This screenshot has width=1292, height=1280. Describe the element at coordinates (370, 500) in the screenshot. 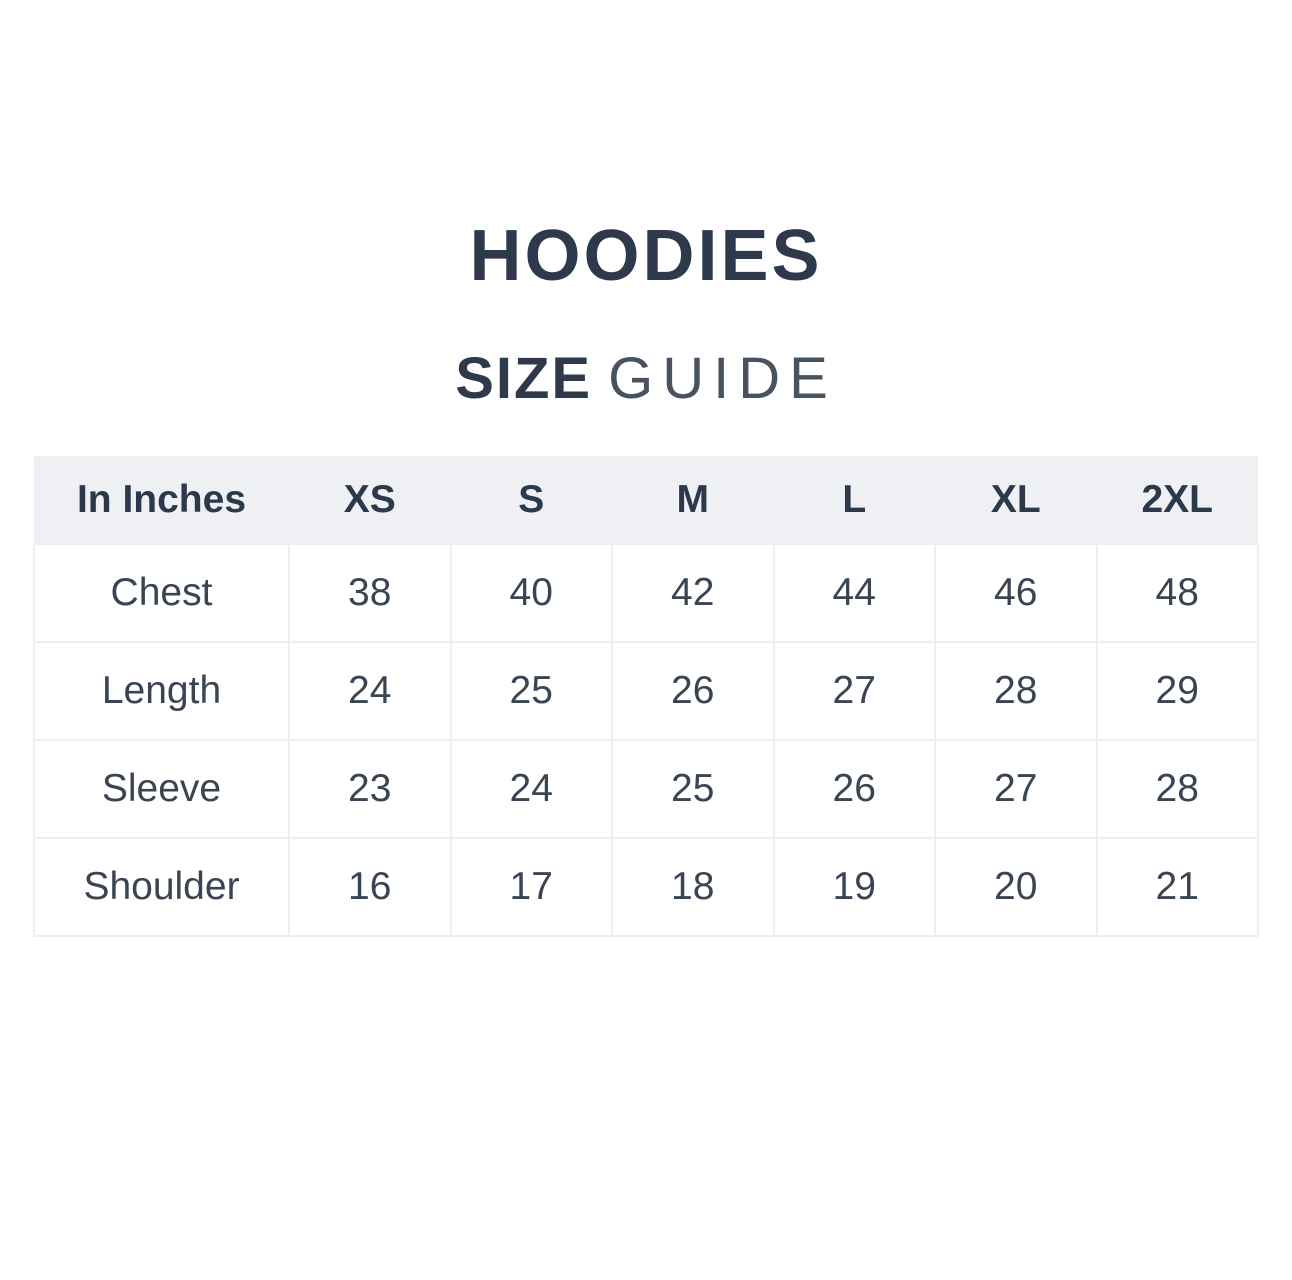

I see `header-cell-xs: XS` at that location.